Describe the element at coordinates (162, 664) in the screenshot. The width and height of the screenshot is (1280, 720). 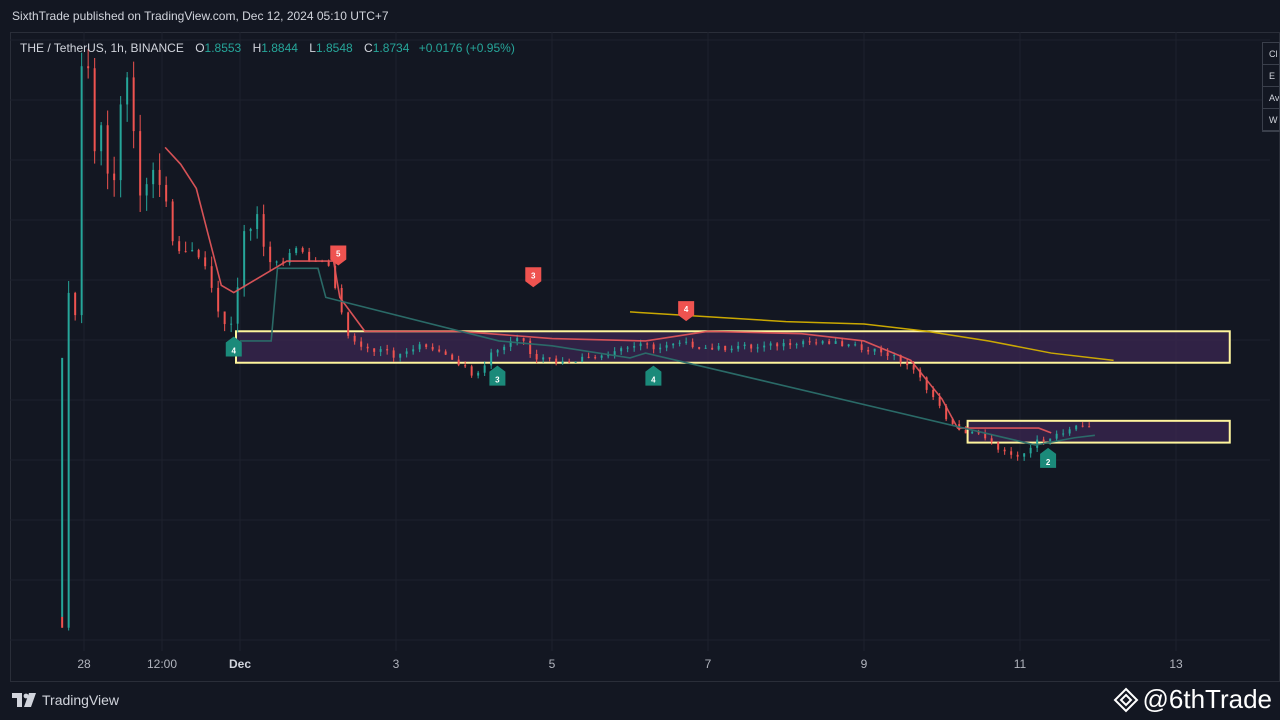
I see `time-tick-label: 12:00` at that location.